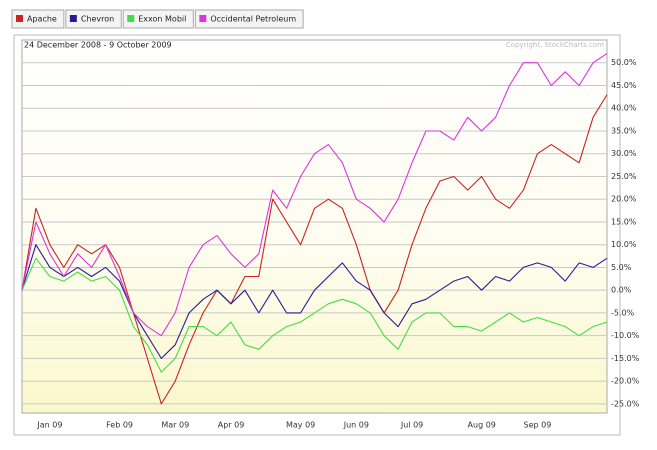  Describe the element at coordinates (624, 130) in the screenshot. I see `y-tick-label: 35.0%` at that location.